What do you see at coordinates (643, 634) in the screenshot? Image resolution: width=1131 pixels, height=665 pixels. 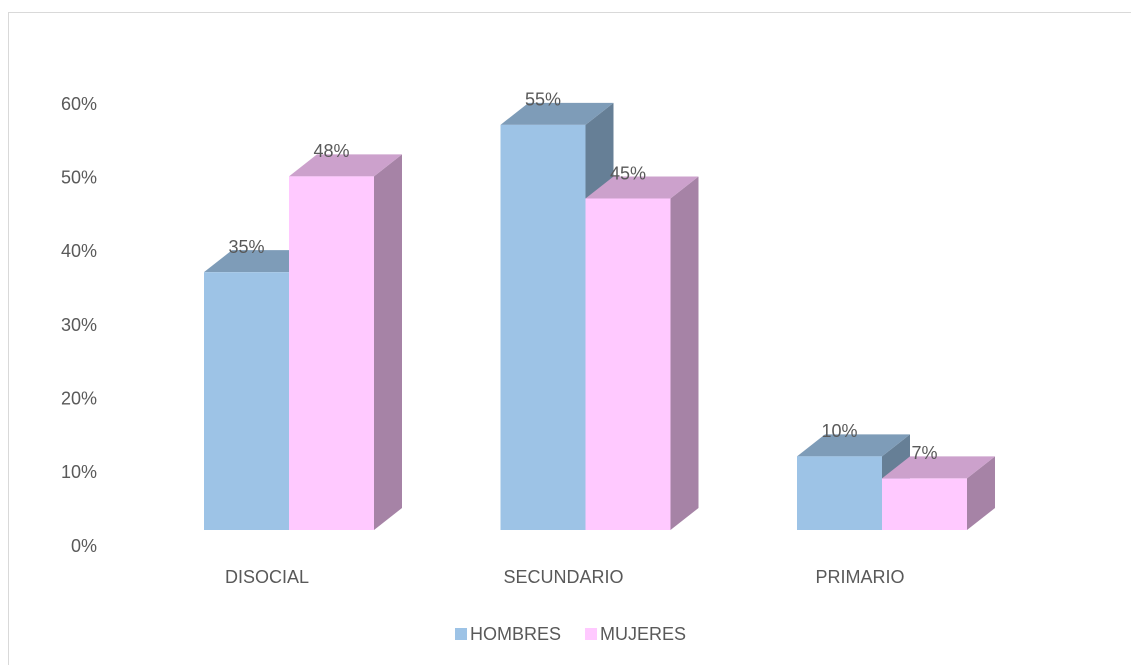 I see `legend-label: MUJERES` at bounding box center [643, 634].